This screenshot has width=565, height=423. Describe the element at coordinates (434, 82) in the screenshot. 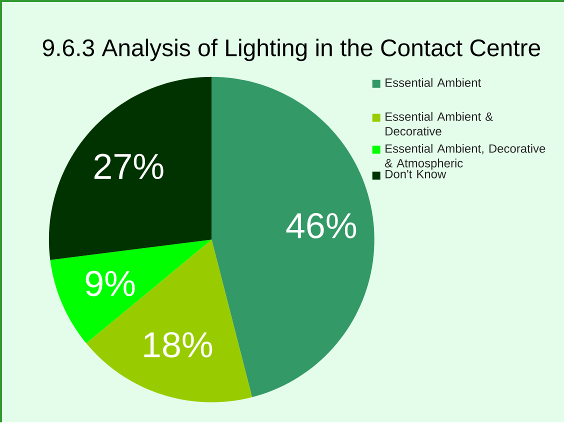

I see `legend-label: Essential Ambient` at that location.